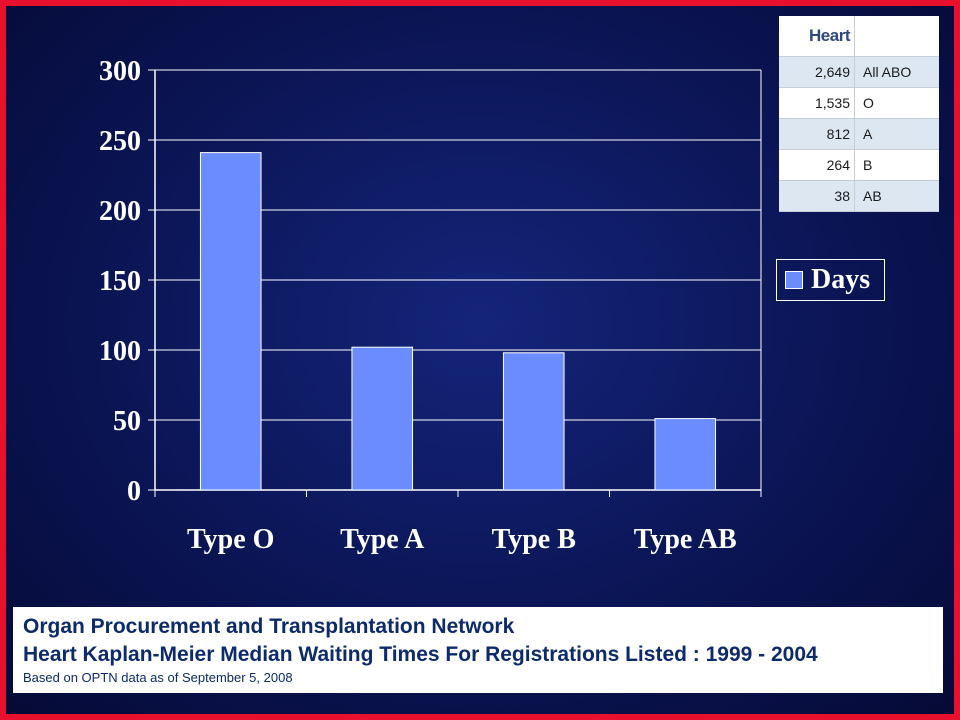  I want to click on table-group: AB, so click(872, 196).